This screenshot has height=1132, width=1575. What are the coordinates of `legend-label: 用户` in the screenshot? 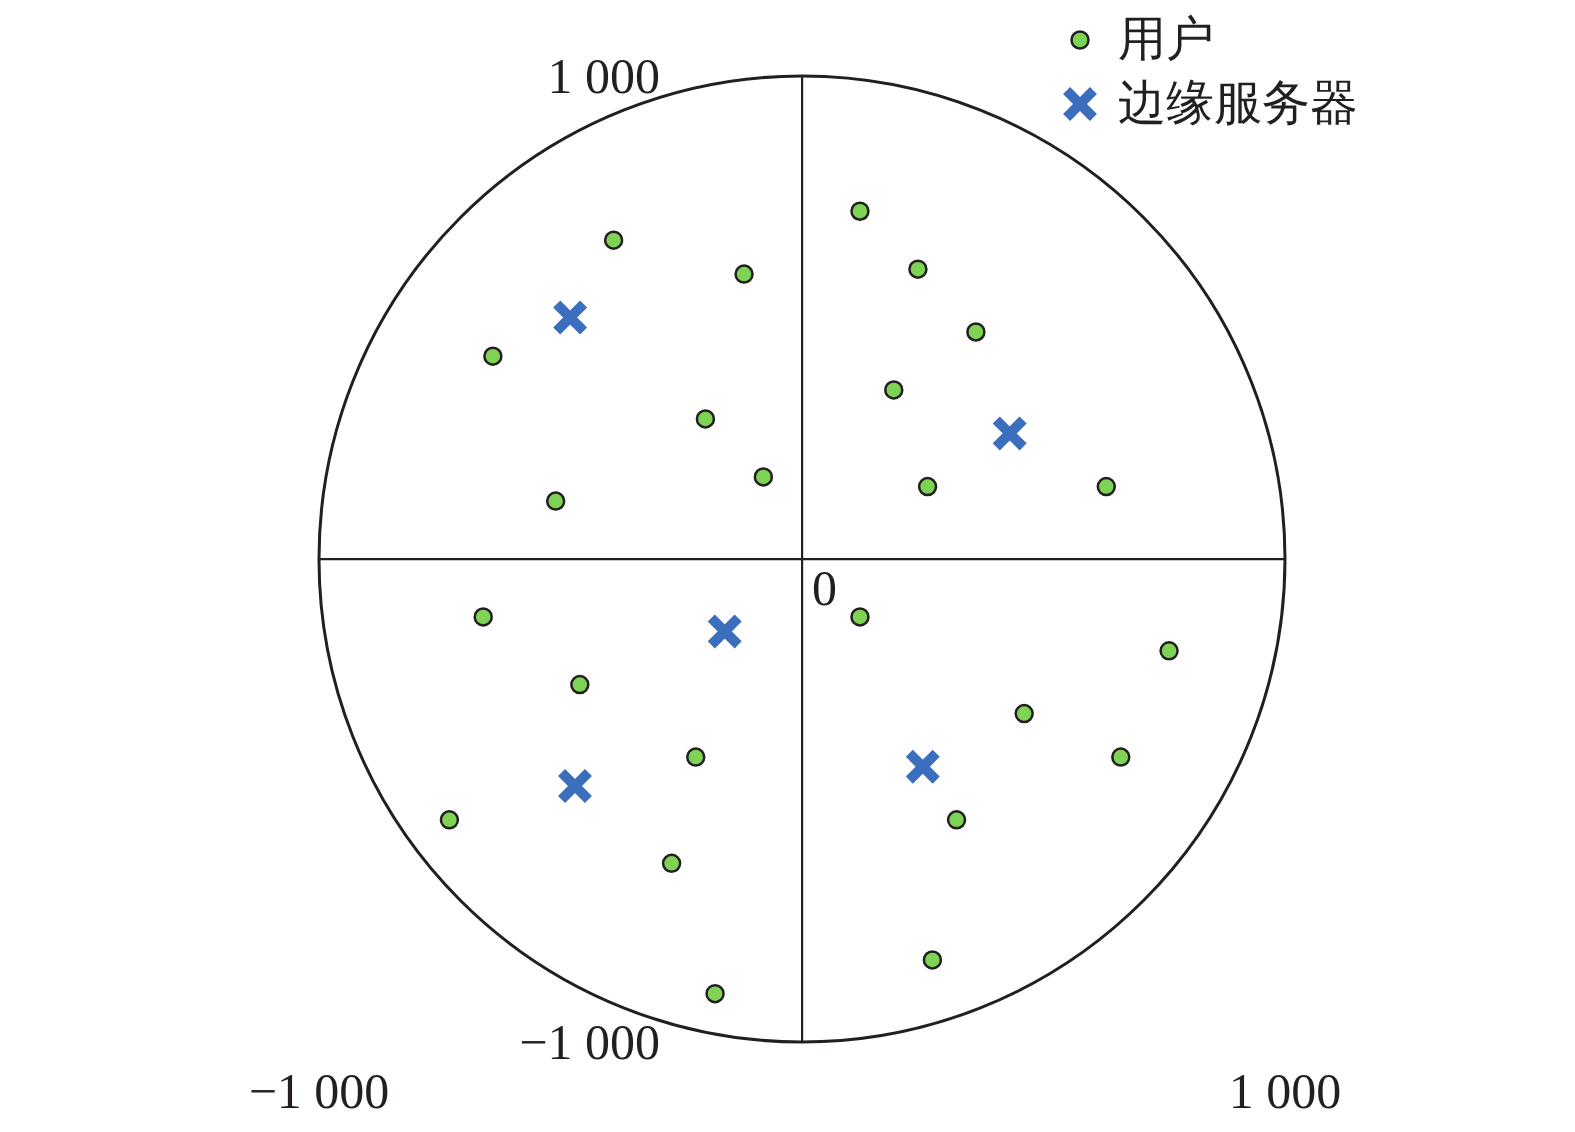 It's located at (1166, 38).